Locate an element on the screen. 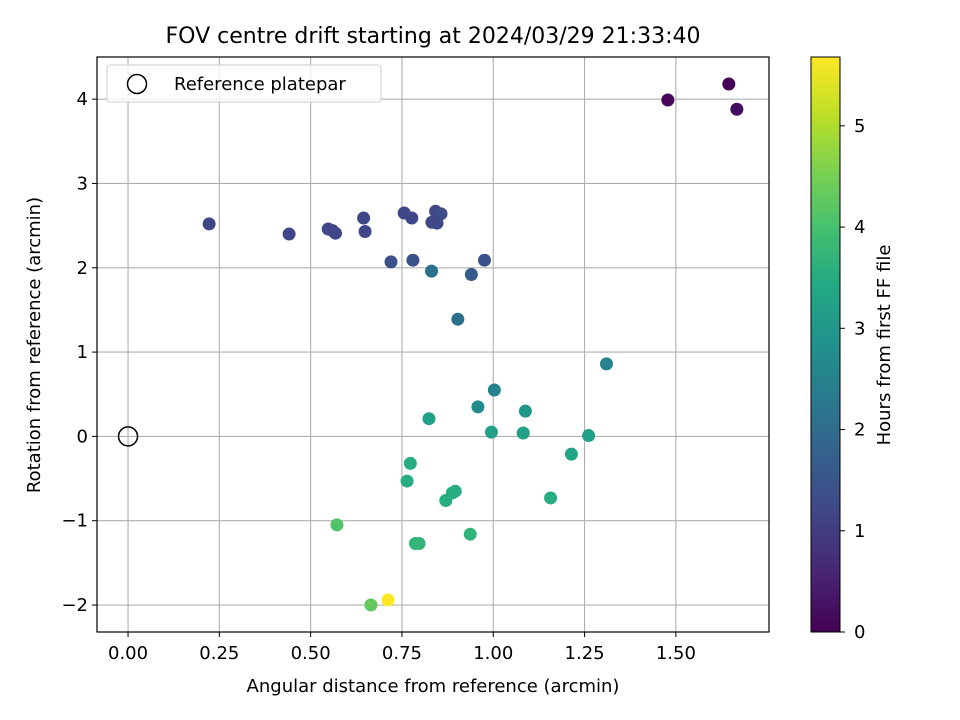 The width and height of the screenshot is (960, 720). y-tick-label: −1 is located at coordinates (74, 521).